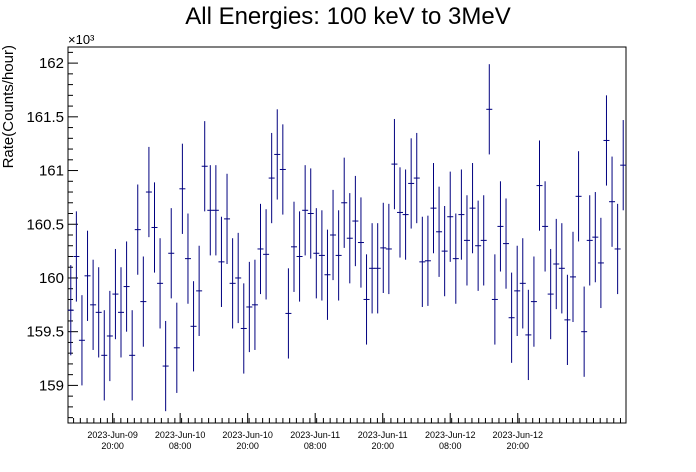  I want to click on y-tick-label: 160, so click(51, 278).